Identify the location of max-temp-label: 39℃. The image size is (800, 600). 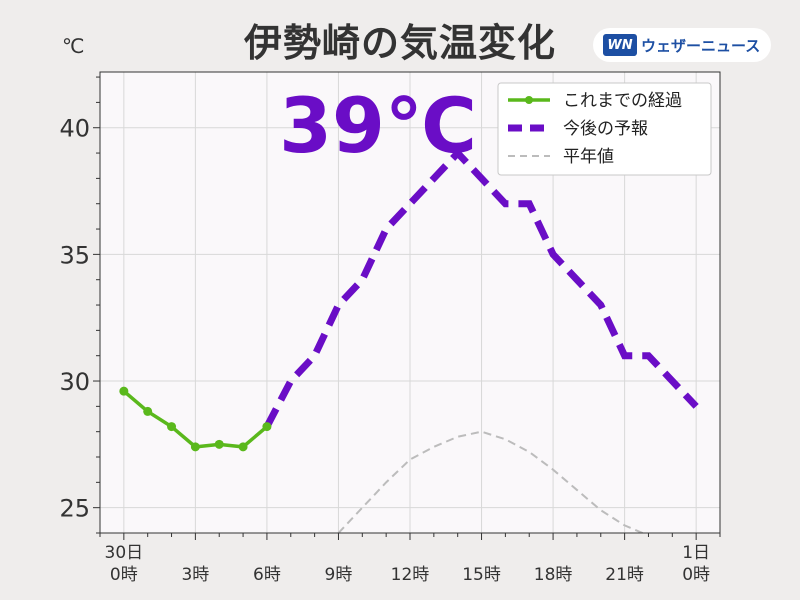
(378, 125).